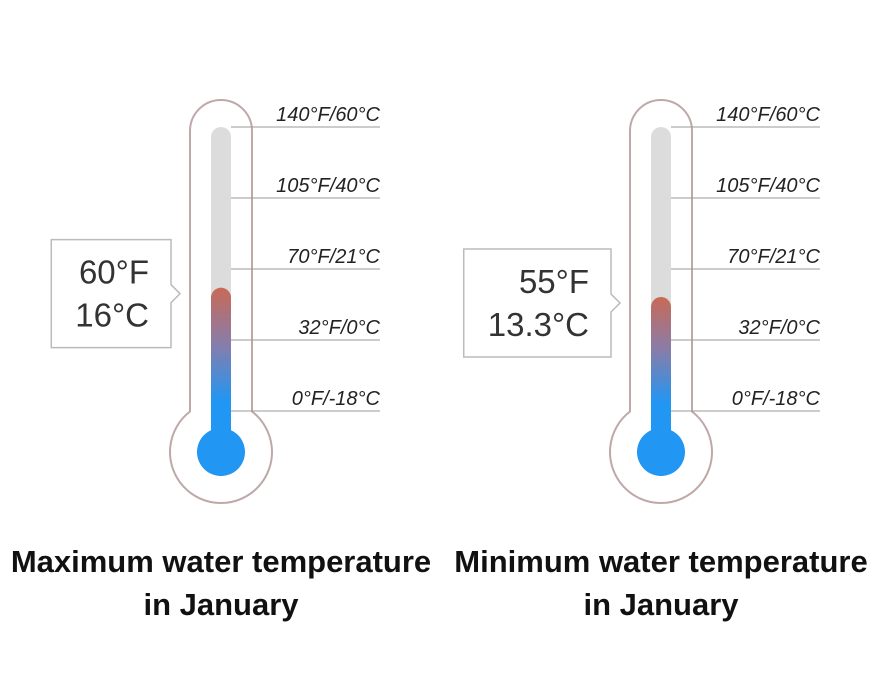 The width and height of the screenshot is (880, 680). What do you see at coordinates (112, 315) in the screenshot?
I see `value-label-celsius: 16°C` at bounding box center [112, 315].